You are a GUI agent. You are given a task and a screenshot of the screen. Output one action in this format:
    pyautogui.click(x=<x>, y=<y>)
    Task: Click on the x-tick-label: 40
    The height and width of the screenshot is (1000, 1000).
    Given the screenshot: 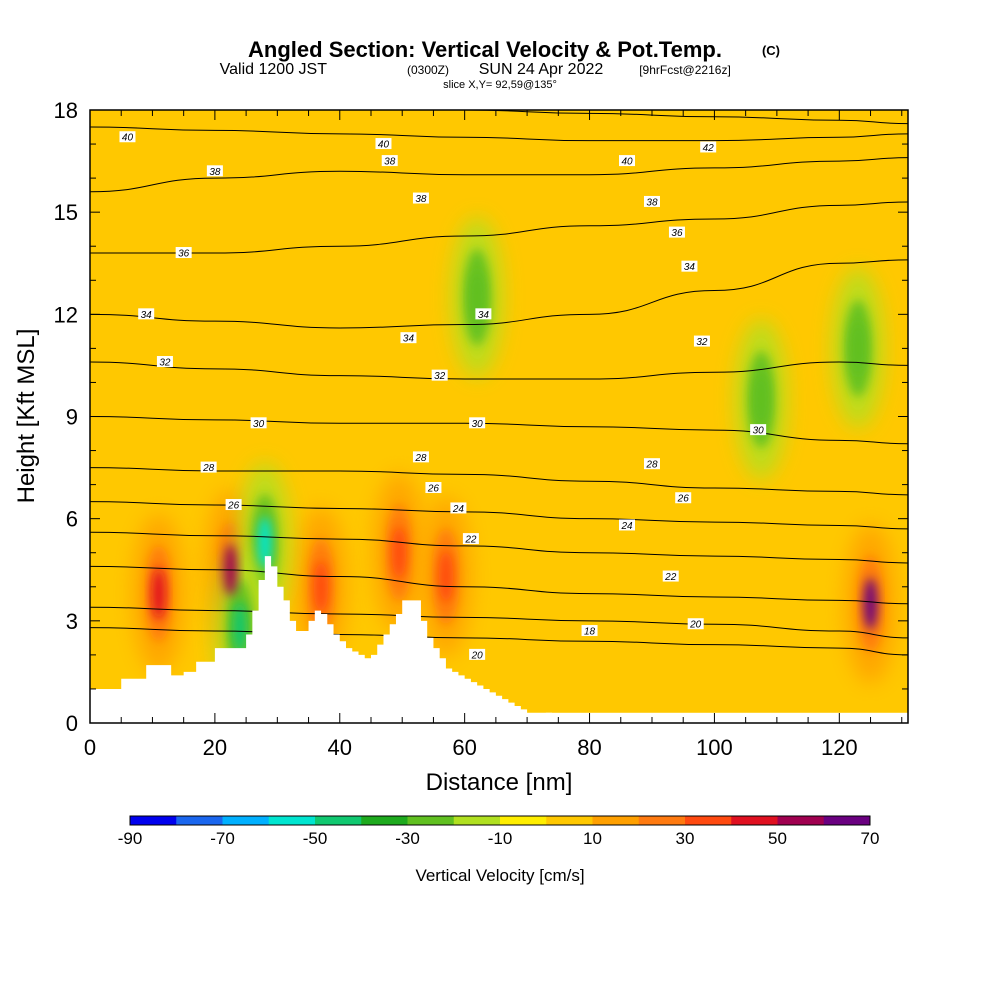 What is the action you would take?
    pyautogui.click(x=340, y=747)
    